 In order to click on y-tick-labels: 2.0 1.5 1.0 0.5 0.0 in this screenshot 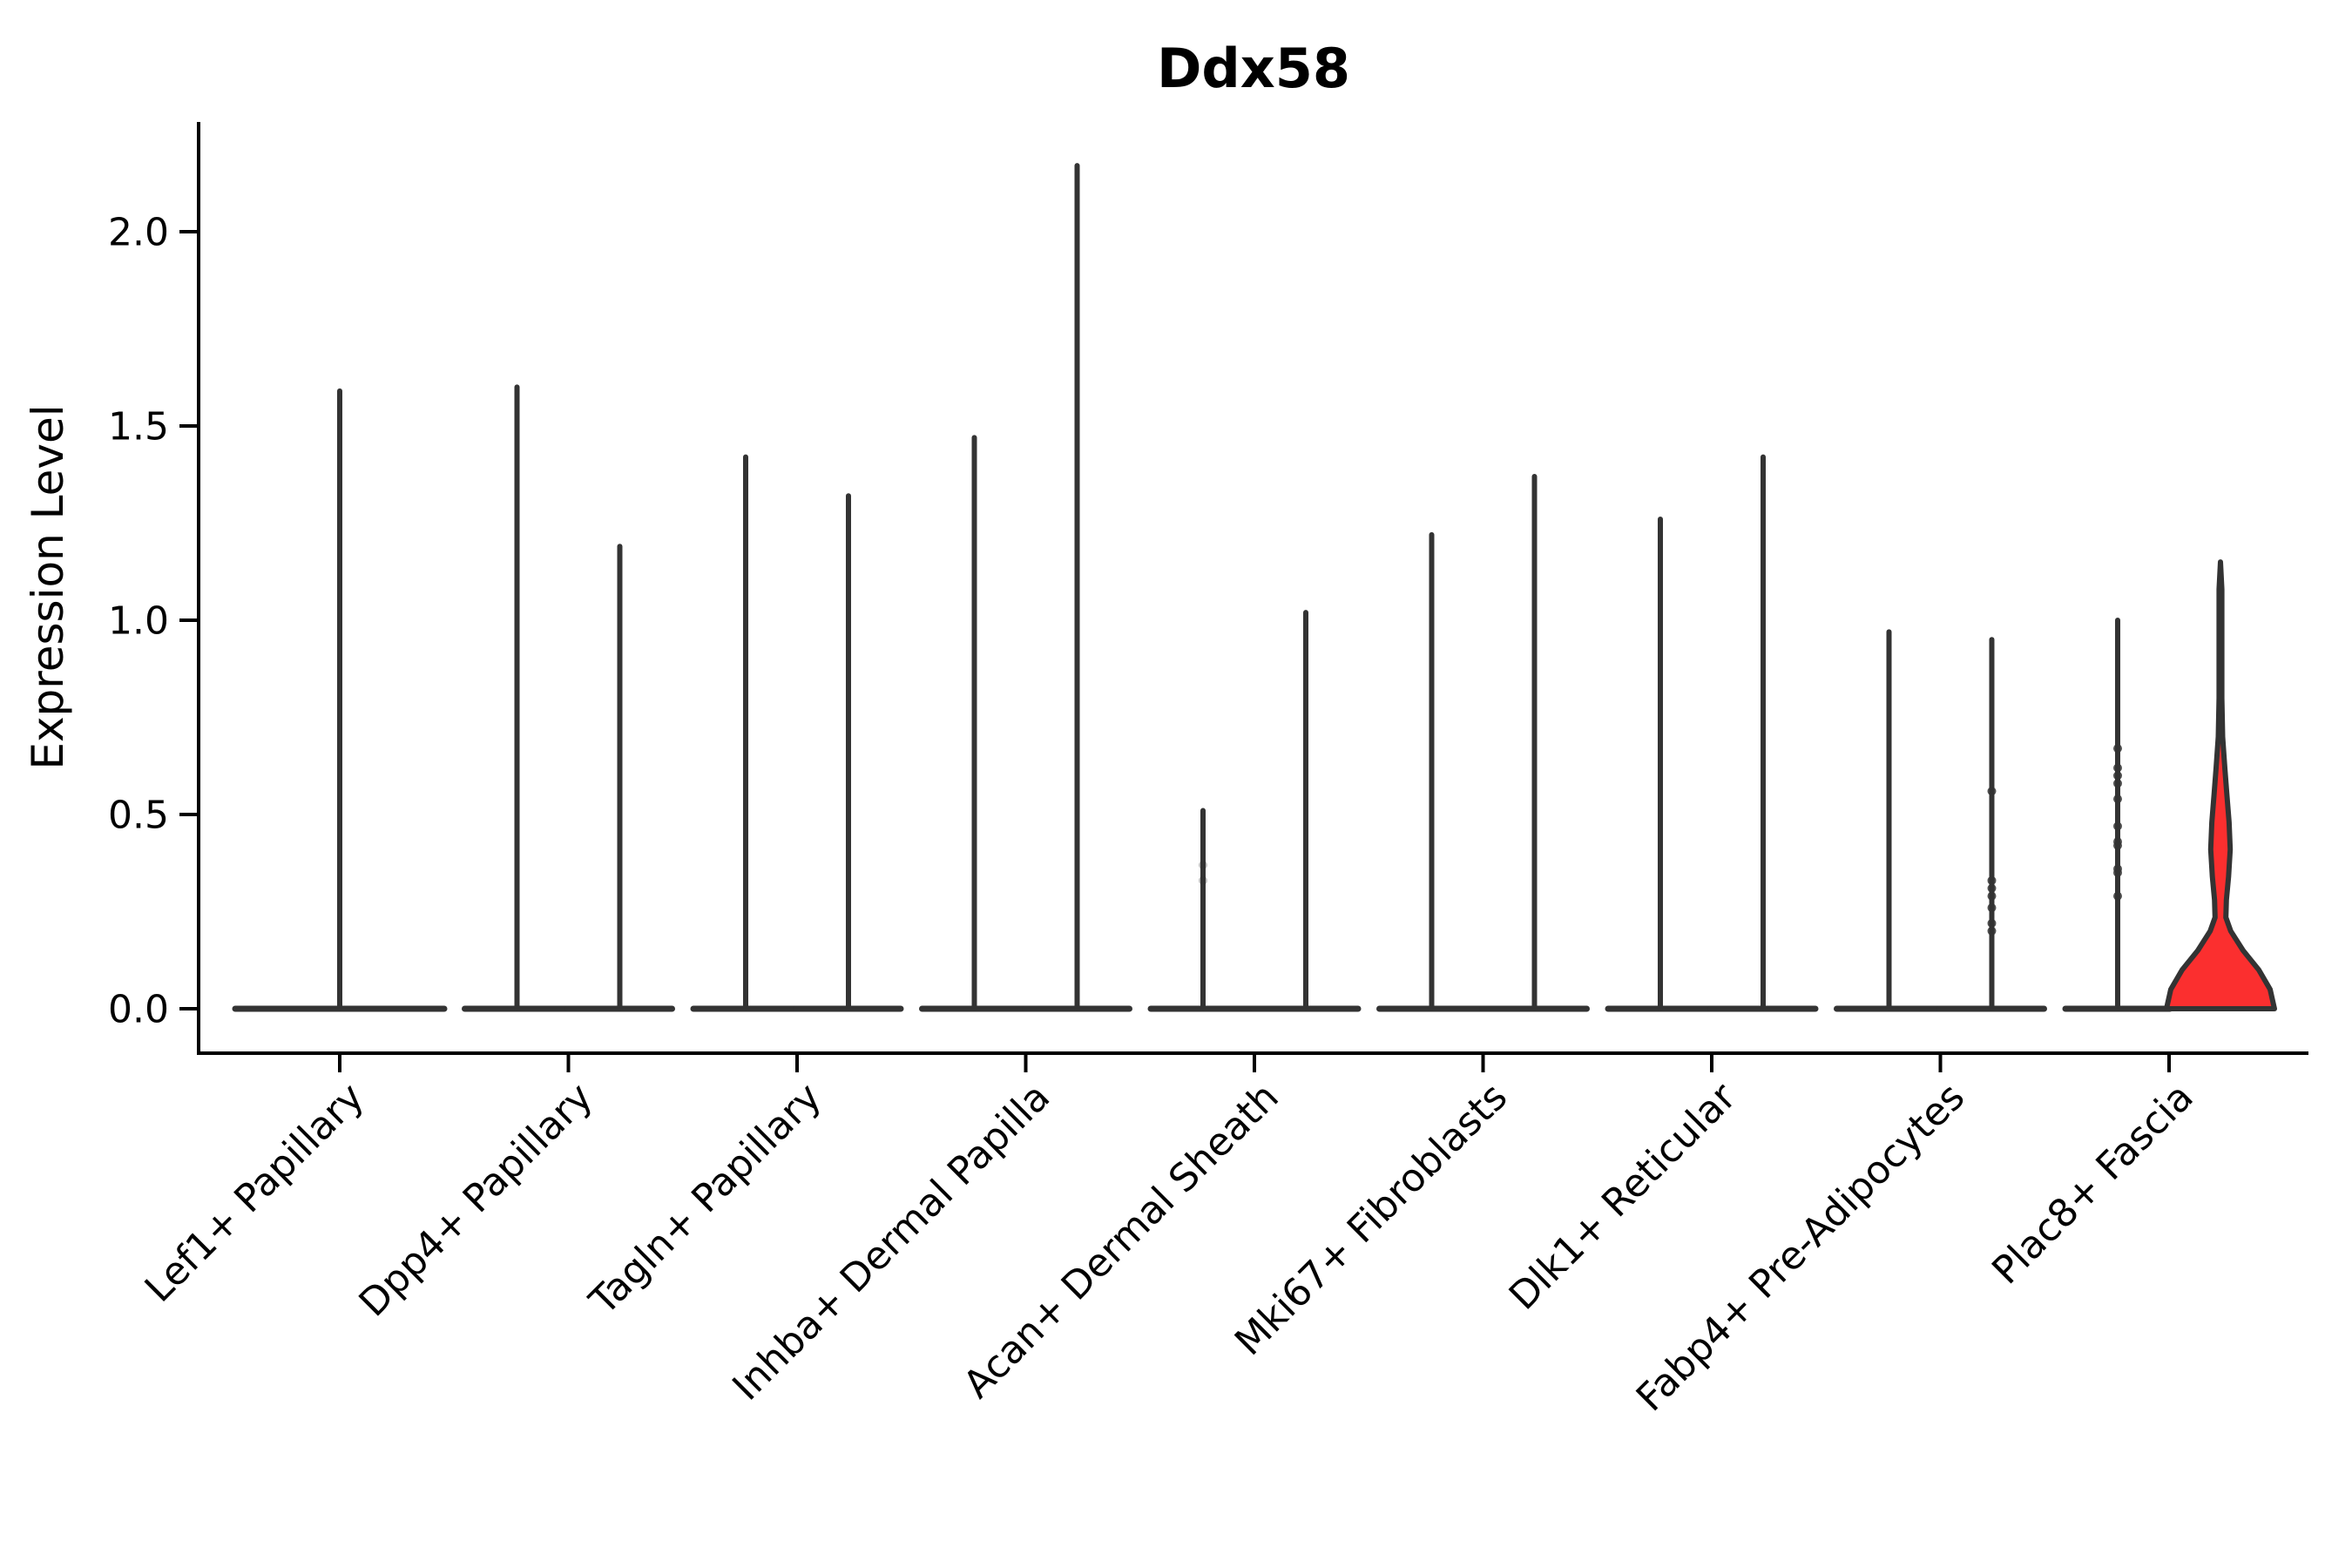, I will do `click(138, 620)`.